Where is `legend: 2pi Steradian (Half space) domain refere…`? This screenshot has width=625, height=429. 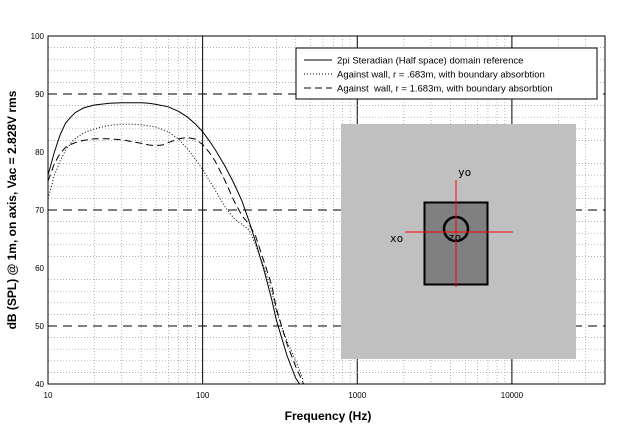
legend: 2pi Steradian (Half space) domain refere… is located at coordinates (446, 73).